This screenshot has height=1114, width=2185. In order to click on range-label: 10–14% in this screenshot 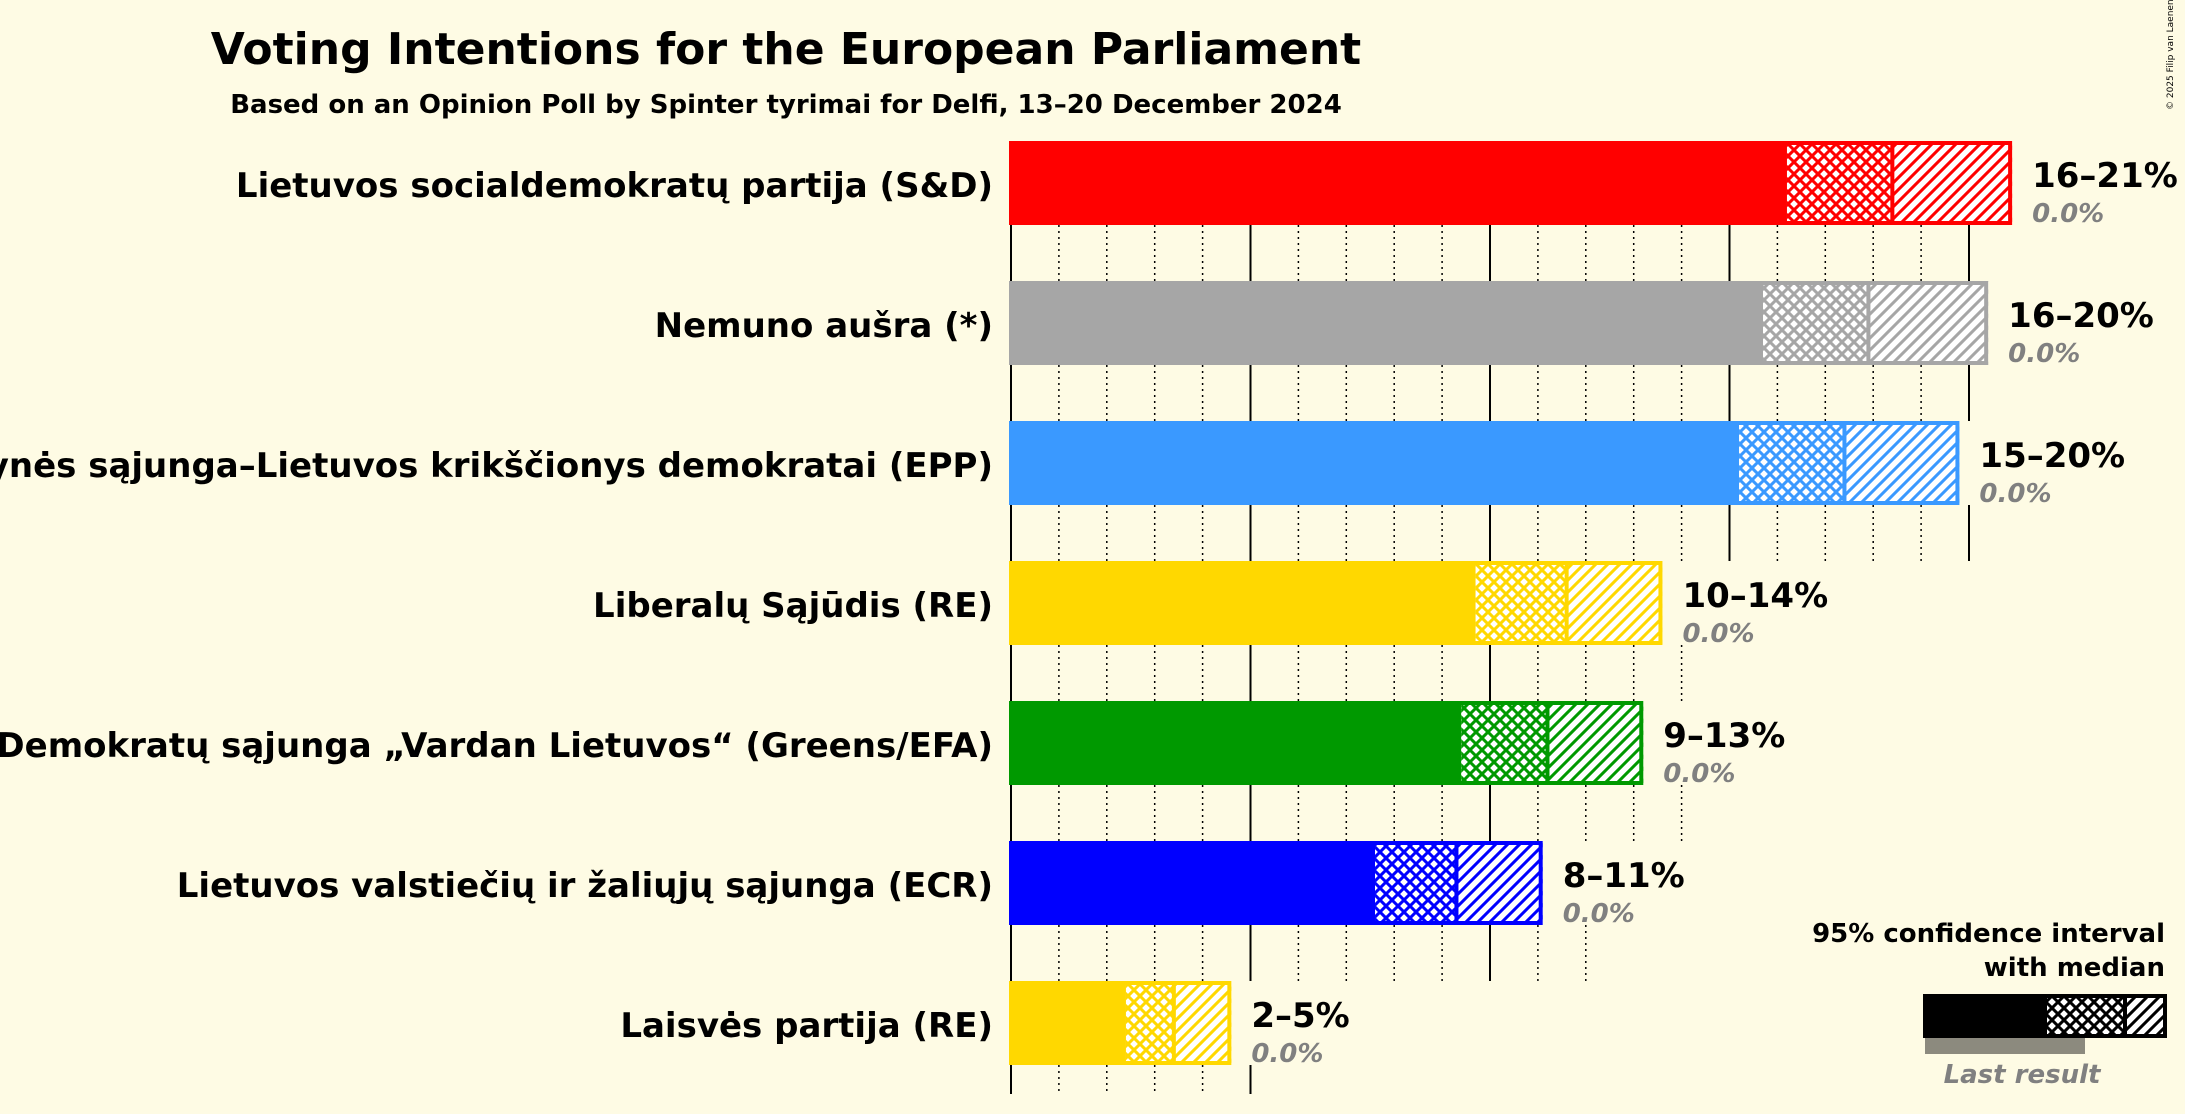, I will do `click(1755, 596)`.